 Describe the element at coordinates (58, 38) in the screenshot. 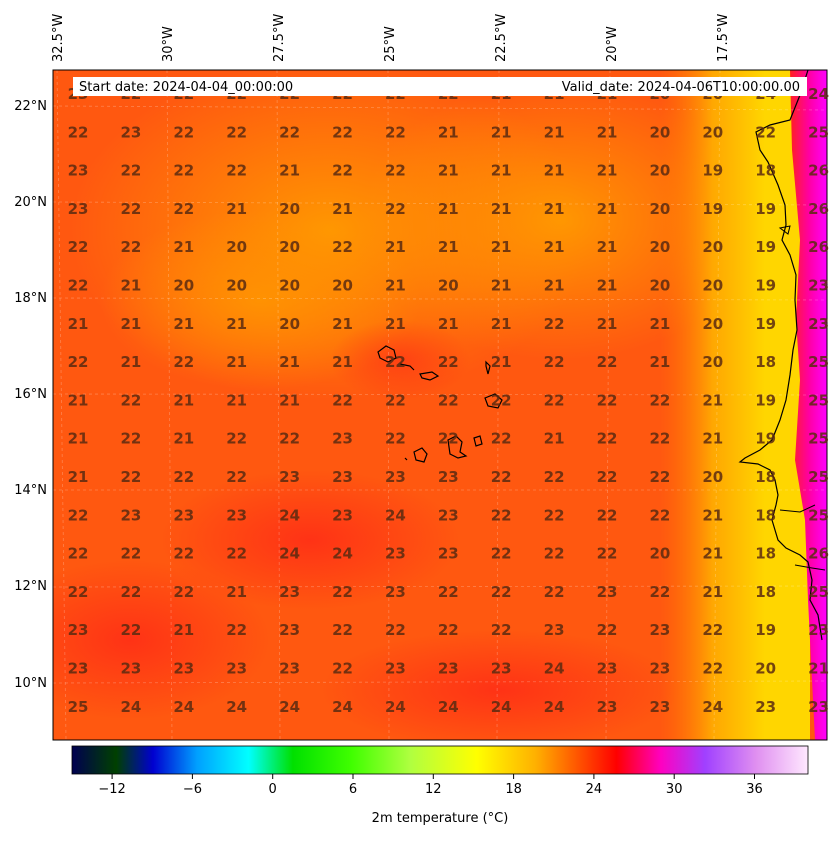

I see `longitude-tick-label: 32.5°W` at that location.